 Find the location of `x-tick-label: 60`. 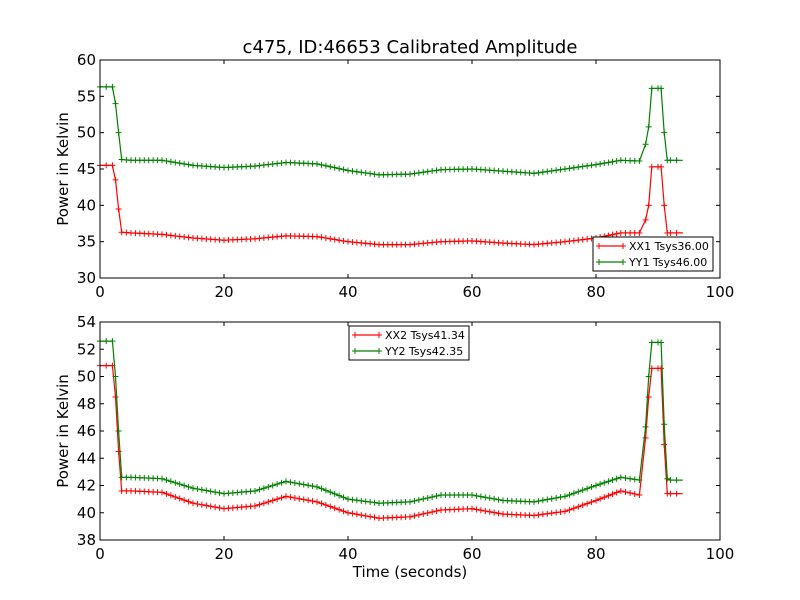

x-tick-label: 60 is located at coordinates (471, 554).